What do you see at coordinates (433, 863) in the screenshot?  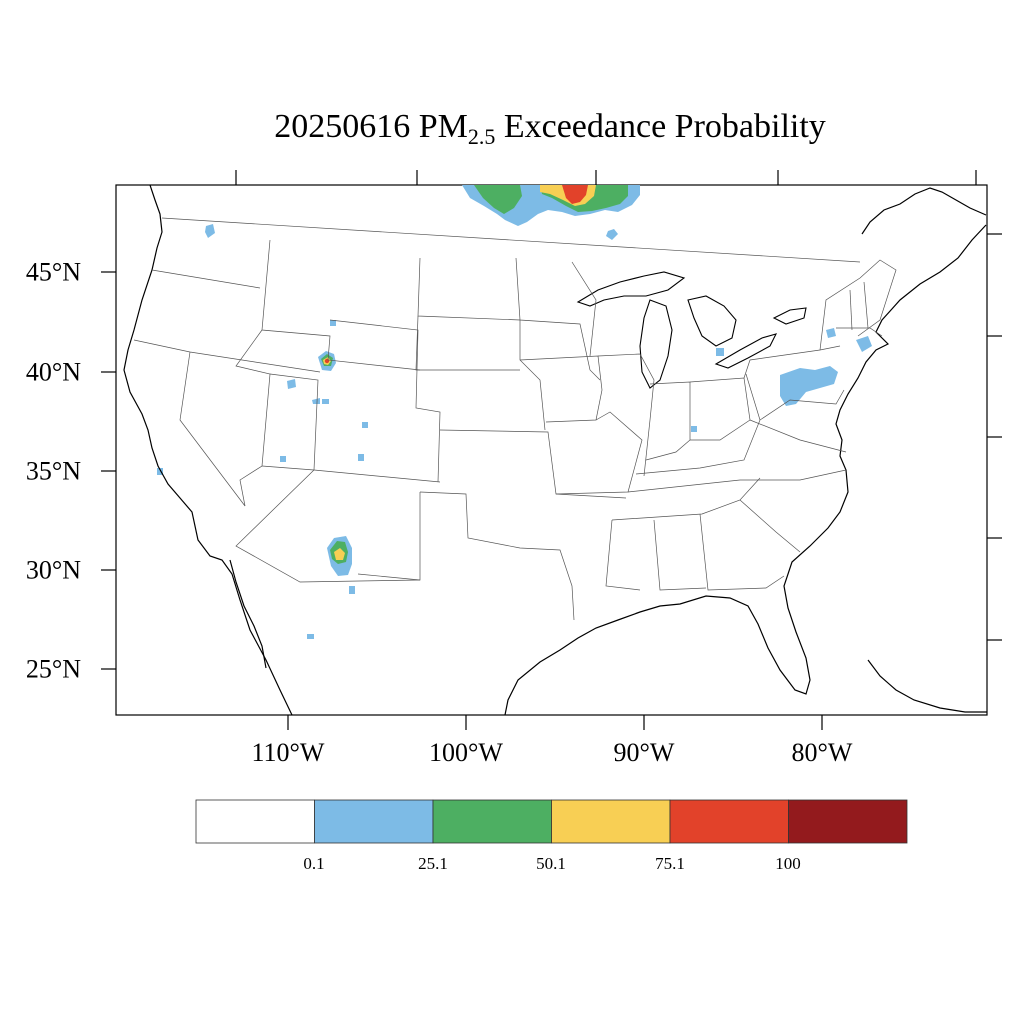 I see `colorbar-label: 25.1` at bounding box center [433, 863].